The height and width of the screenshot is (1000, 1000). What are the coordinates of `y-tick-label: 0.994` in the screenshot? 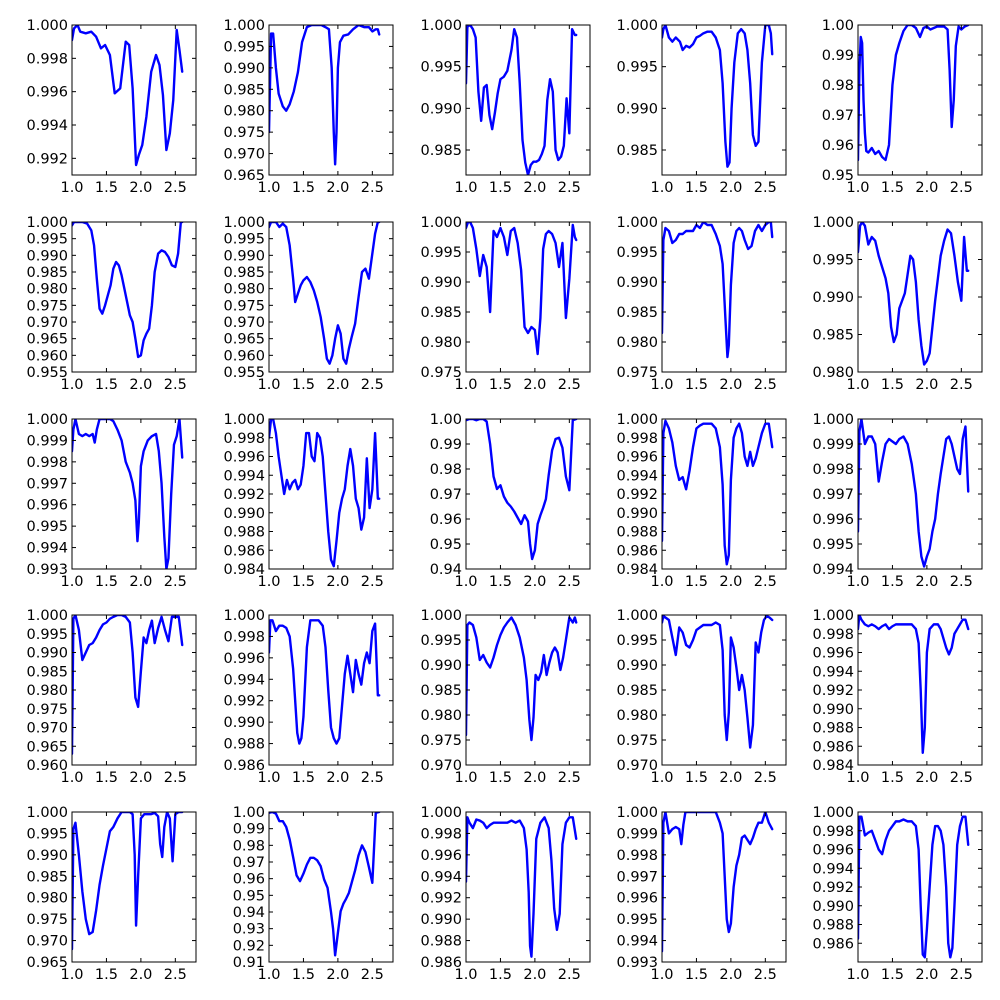 It's located at (637, 476).